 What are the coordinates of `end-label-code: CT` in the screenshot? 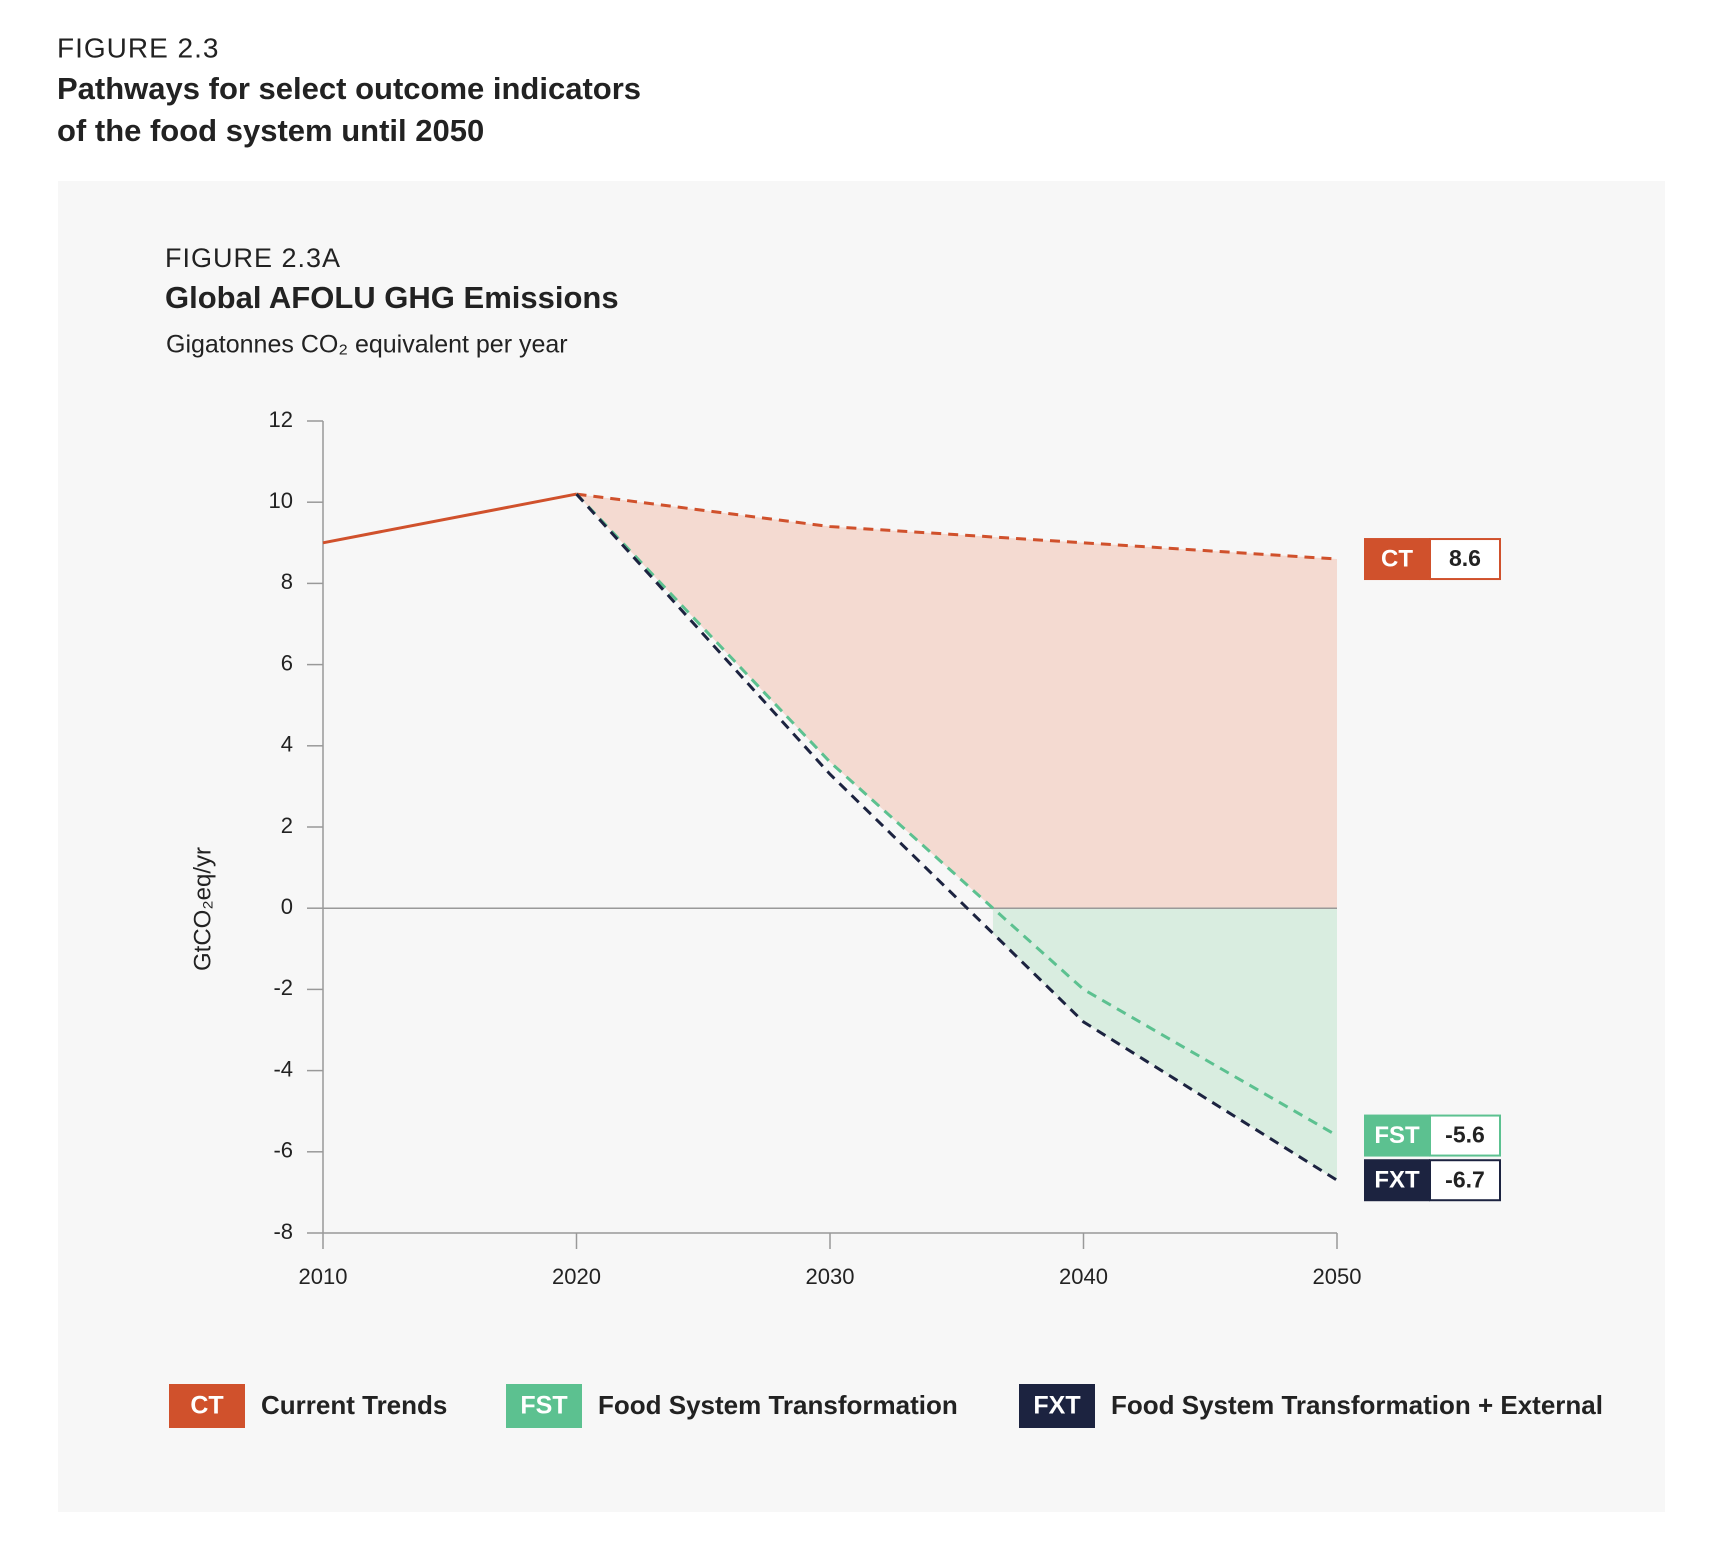 It's located at (1397, 558).